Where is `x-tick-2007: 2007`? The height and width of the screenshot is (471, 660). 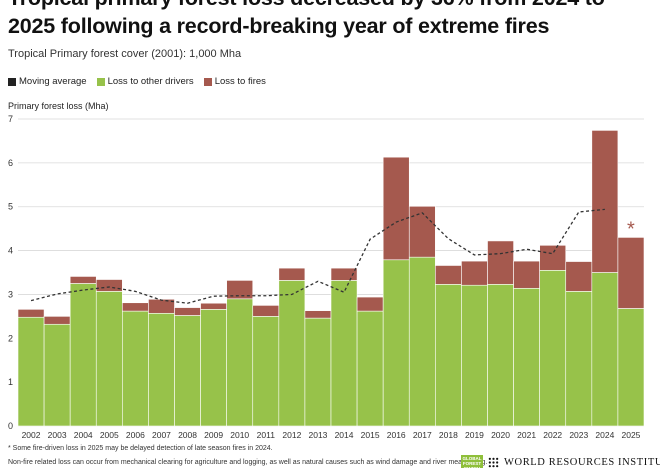 x-tick-2007: 2007 is located at coordinates (161, 435).